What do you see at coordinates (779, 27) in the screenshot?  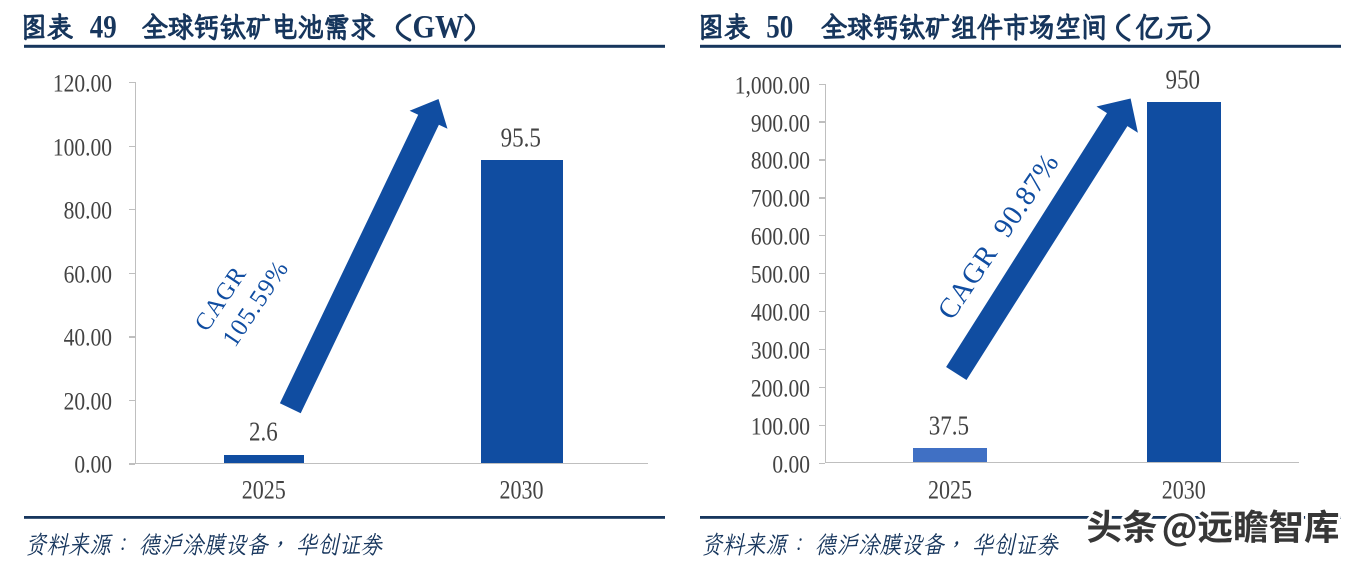 I see `svg-text: 50` at bounding box center [779, 27].